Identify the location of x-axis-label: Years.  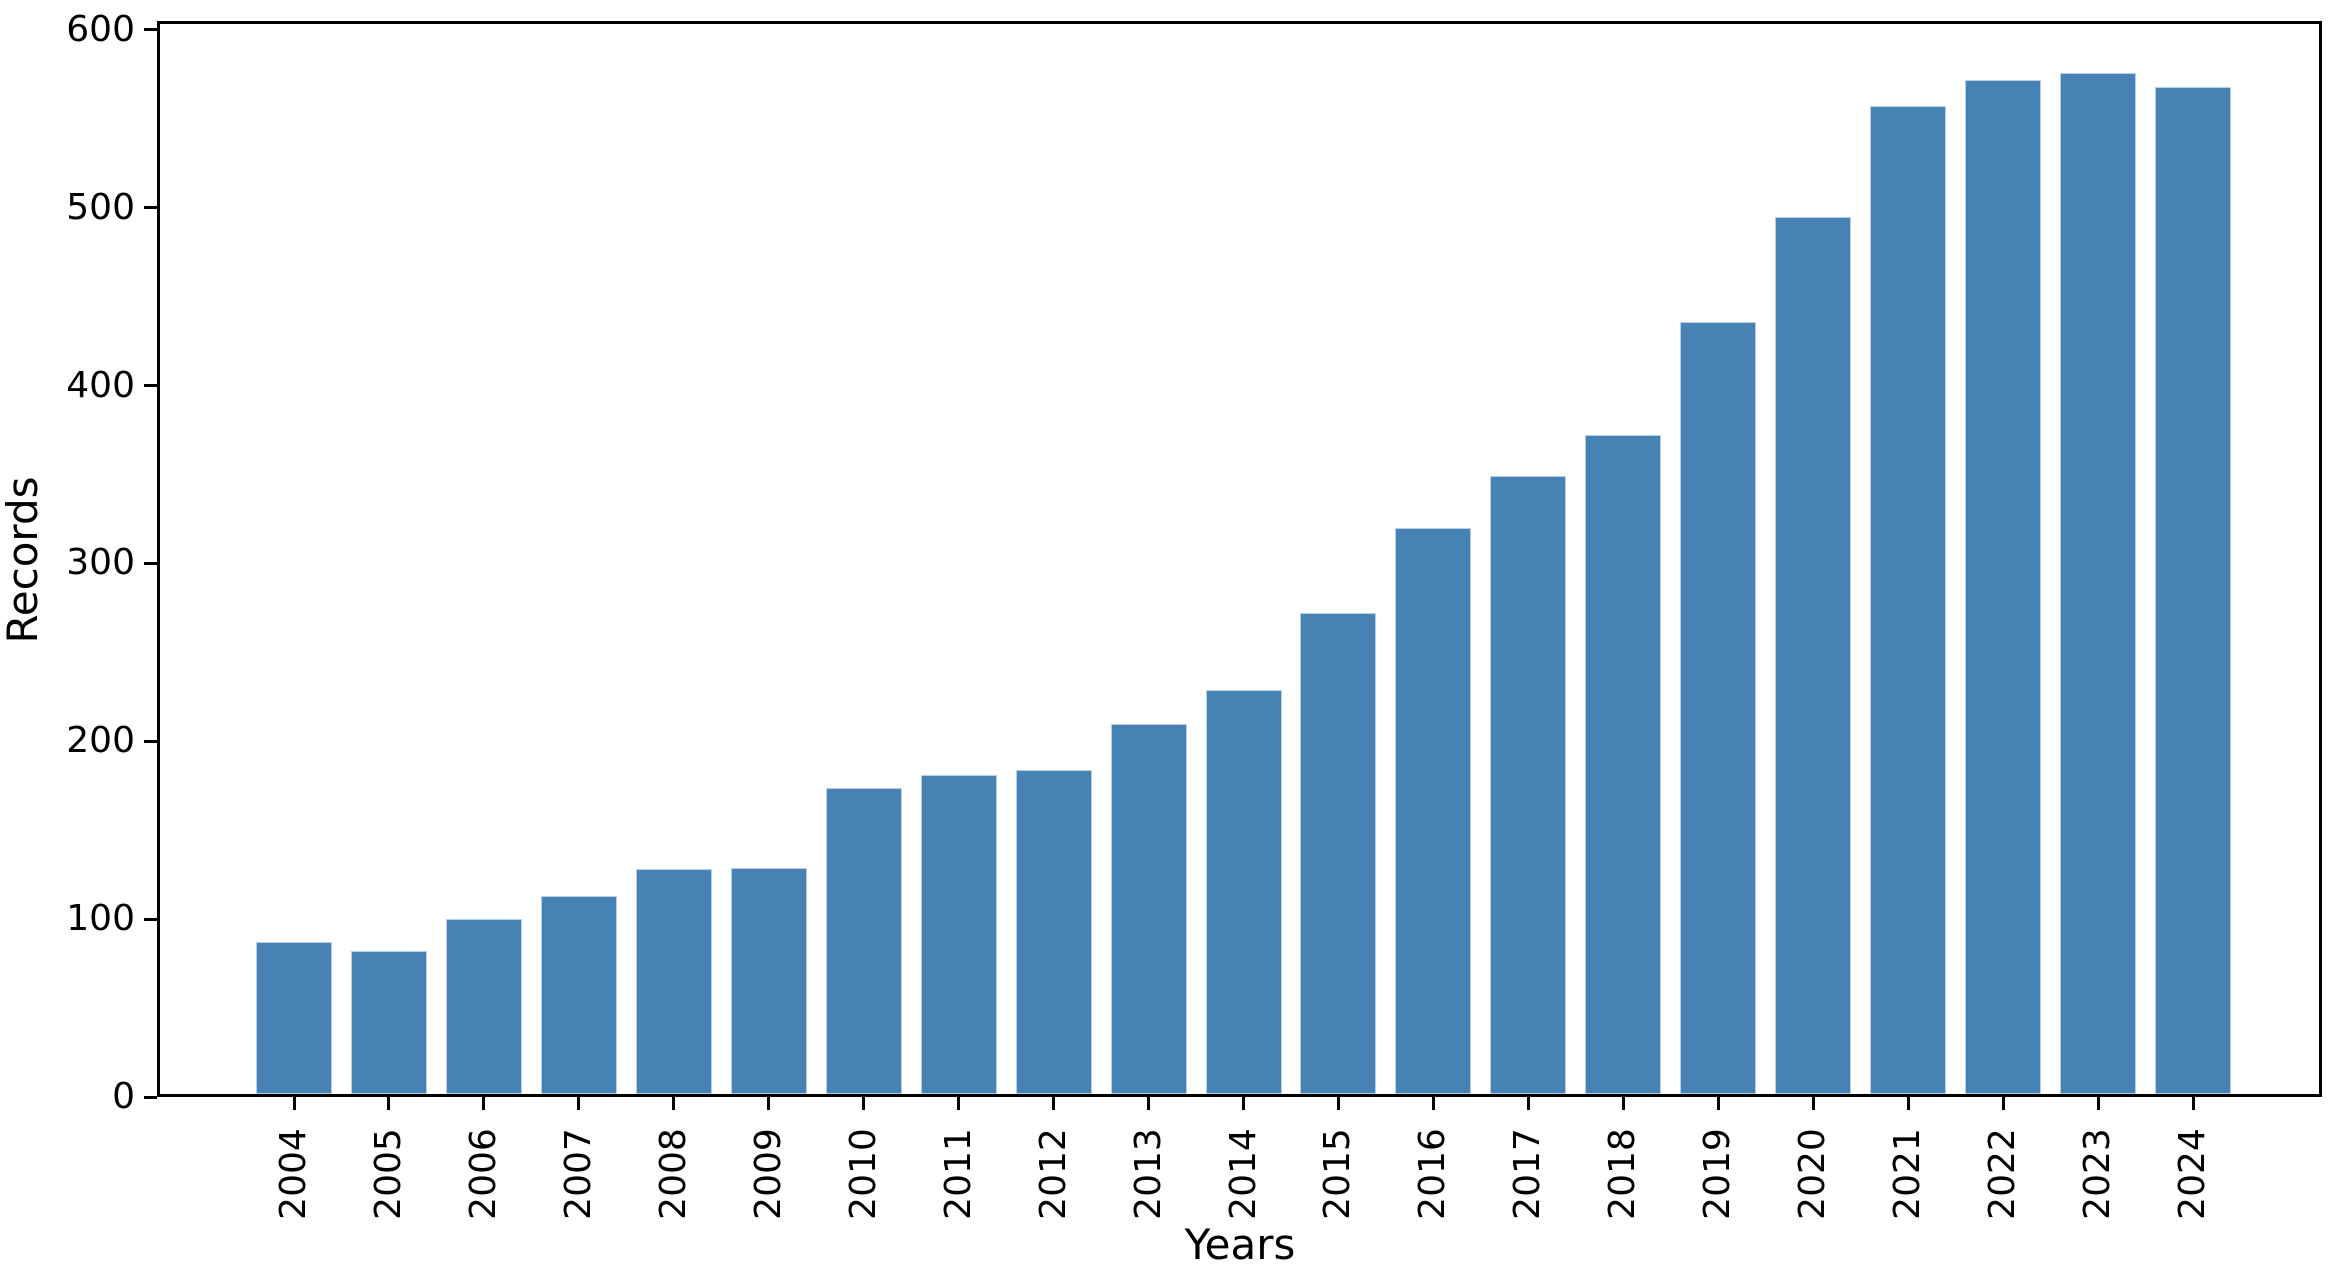
(1240, 1244).